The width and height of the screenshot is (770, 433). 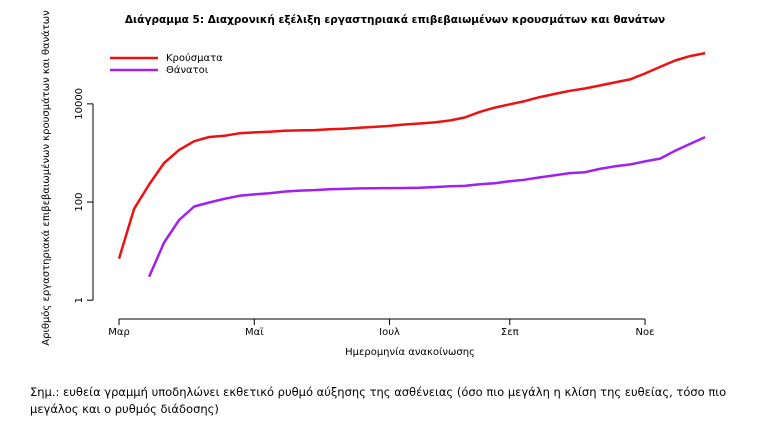 What do you see at coordinates (389, 332) in the screenshot?
I see `x-tick-label: Ιουλ` at bounding box center [389, 332].